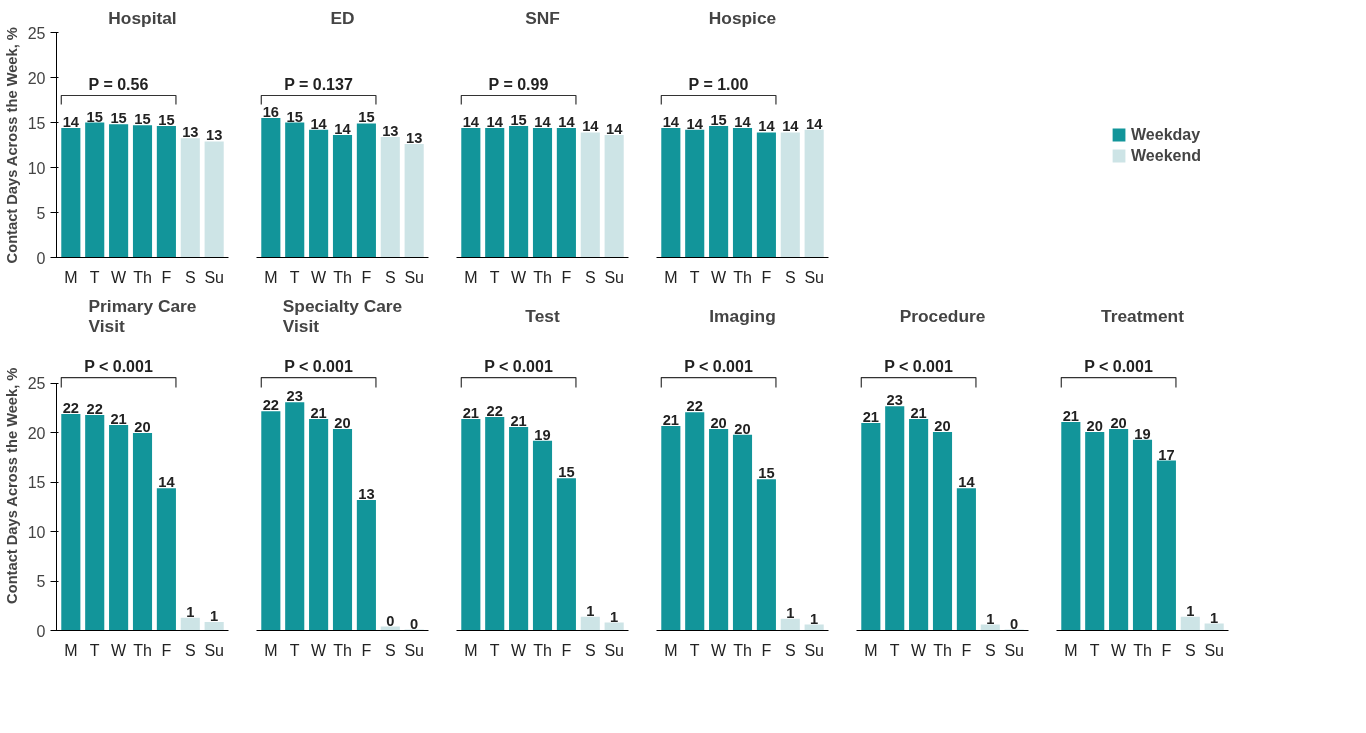 The height and width of the screenshot is (733, 1366). Describe the element at coordinates (742, 17) in the screenshot. I see `chart-title: Hospice` at that location.